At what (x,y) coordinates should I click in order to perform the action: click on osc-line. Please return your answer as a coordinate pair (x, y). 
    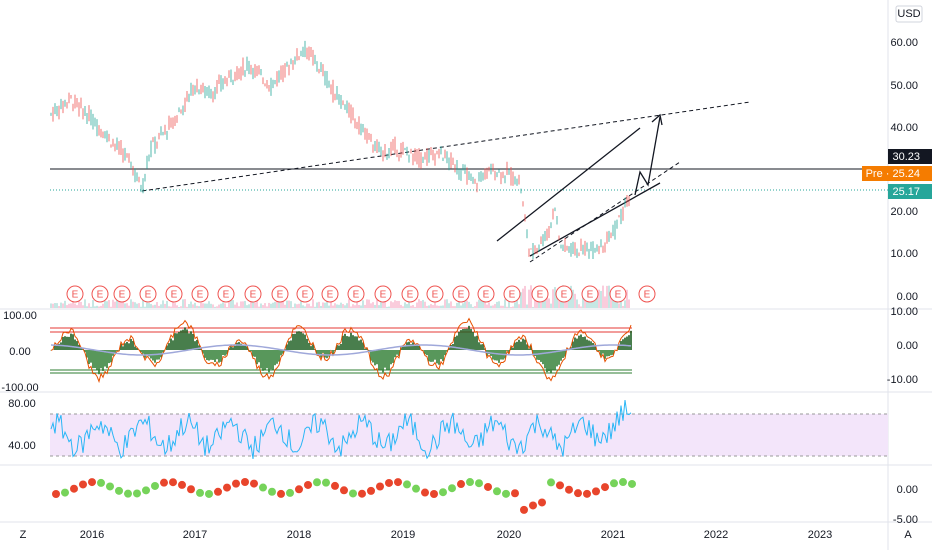
    Looking at the image, I should click on (341, 350).